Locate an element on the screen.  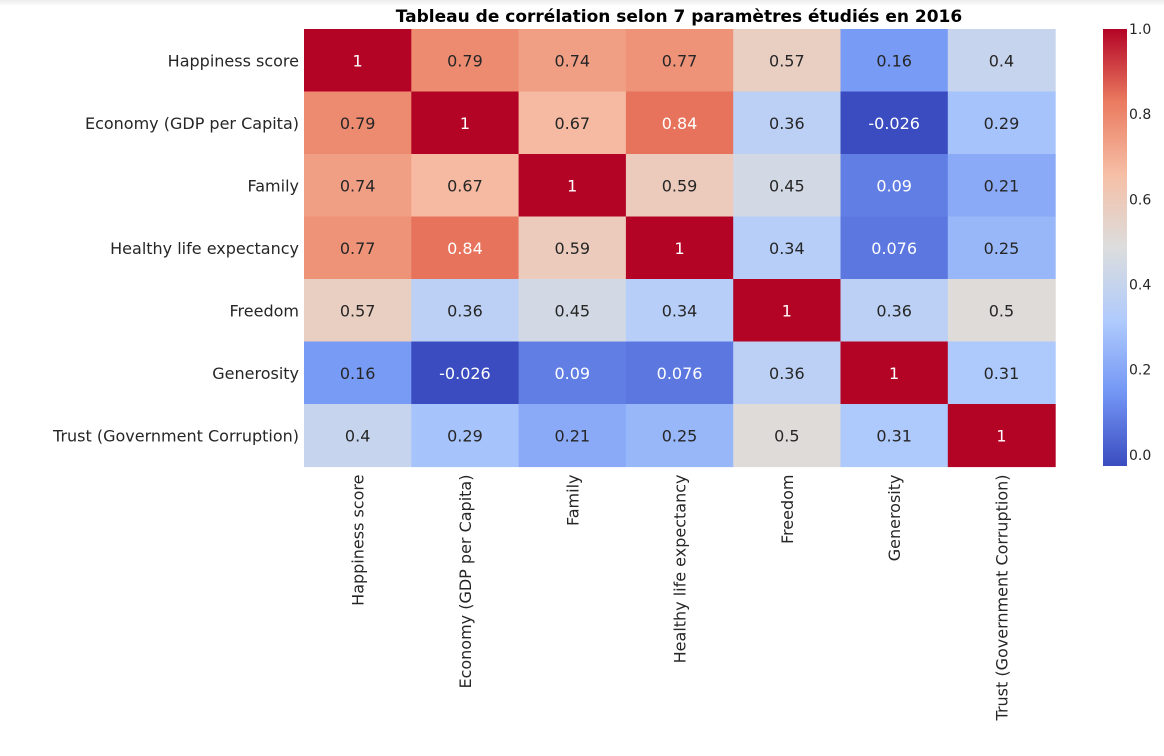
row-label: Family is located at coordinates (273, 185).